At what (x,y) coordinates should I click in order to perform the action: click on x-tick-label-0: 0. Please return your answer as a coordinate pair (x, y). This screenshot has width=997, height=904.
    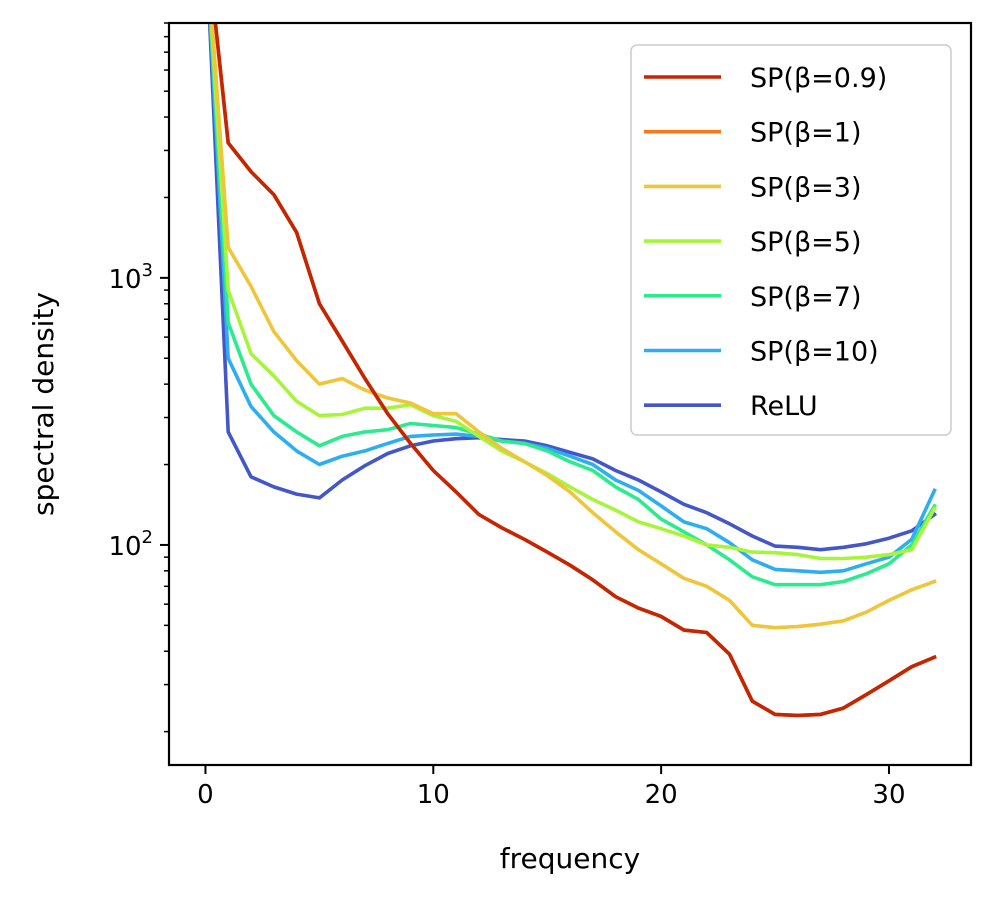
    Looking at the image, I should click on (205, 795).